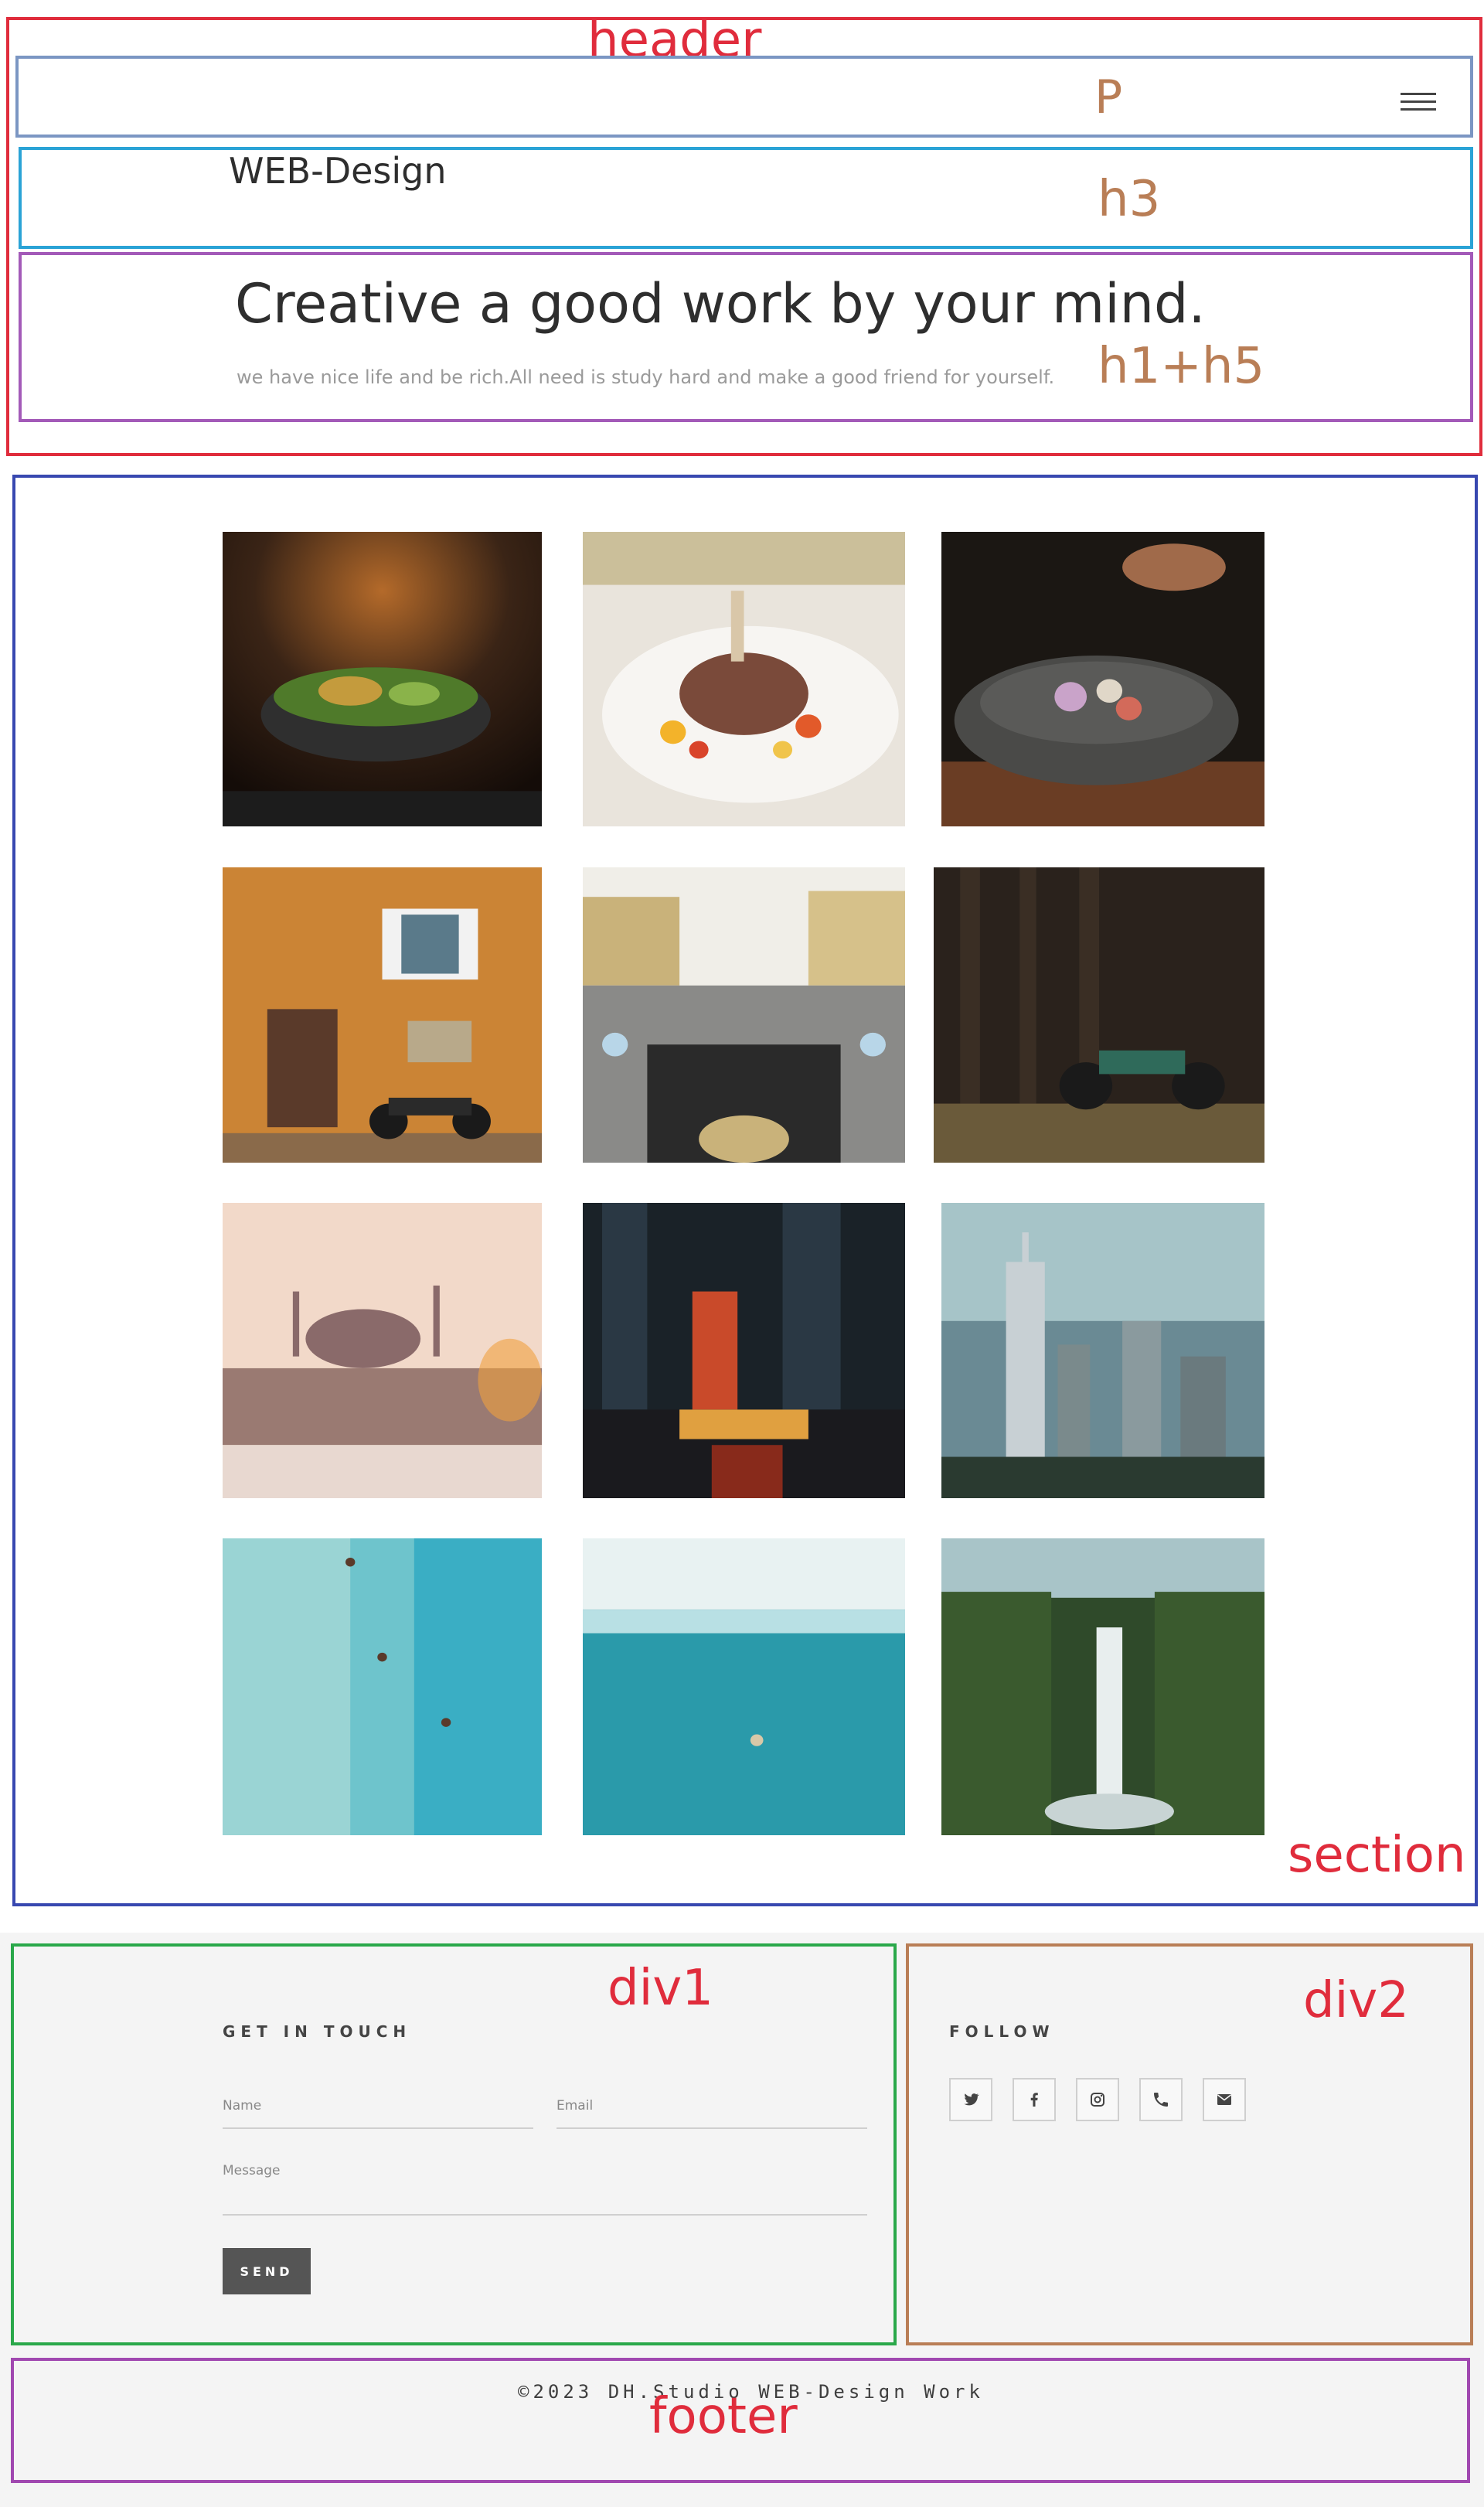 The image size is (1484, 2507). Describe the element at coordinates (575, 2106) in the screenshot. I see `email-input: Email` at that location.